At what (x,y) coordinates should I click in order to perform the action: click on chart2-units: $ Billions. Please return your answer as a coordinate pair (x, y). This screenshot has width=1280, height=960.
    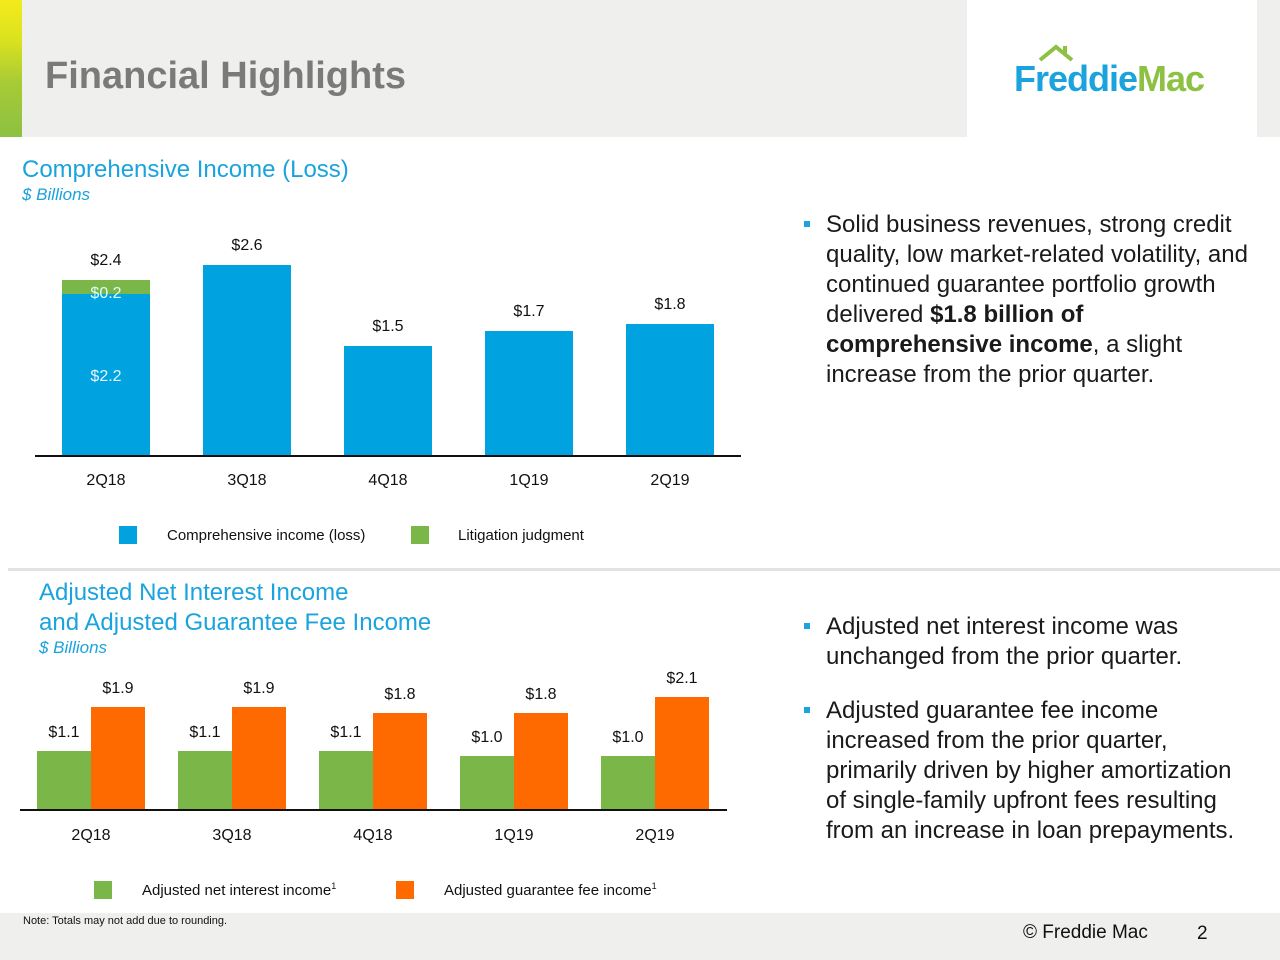
    Looking at the image, I should click on (73, 647).